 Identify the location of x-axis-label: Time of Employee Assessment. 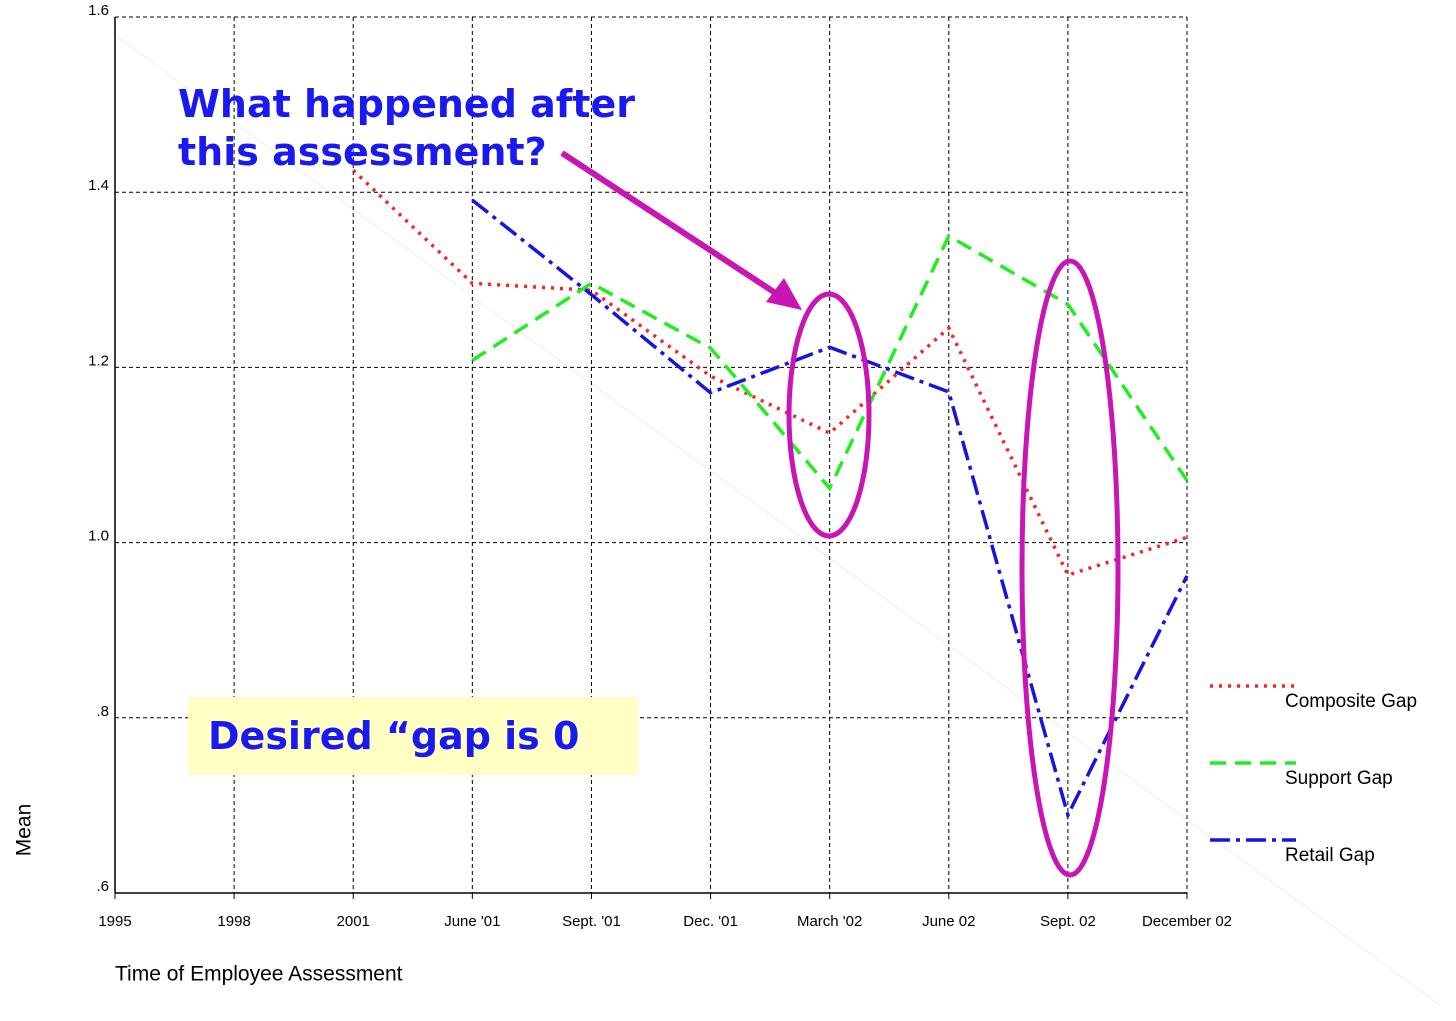
(259, 974).